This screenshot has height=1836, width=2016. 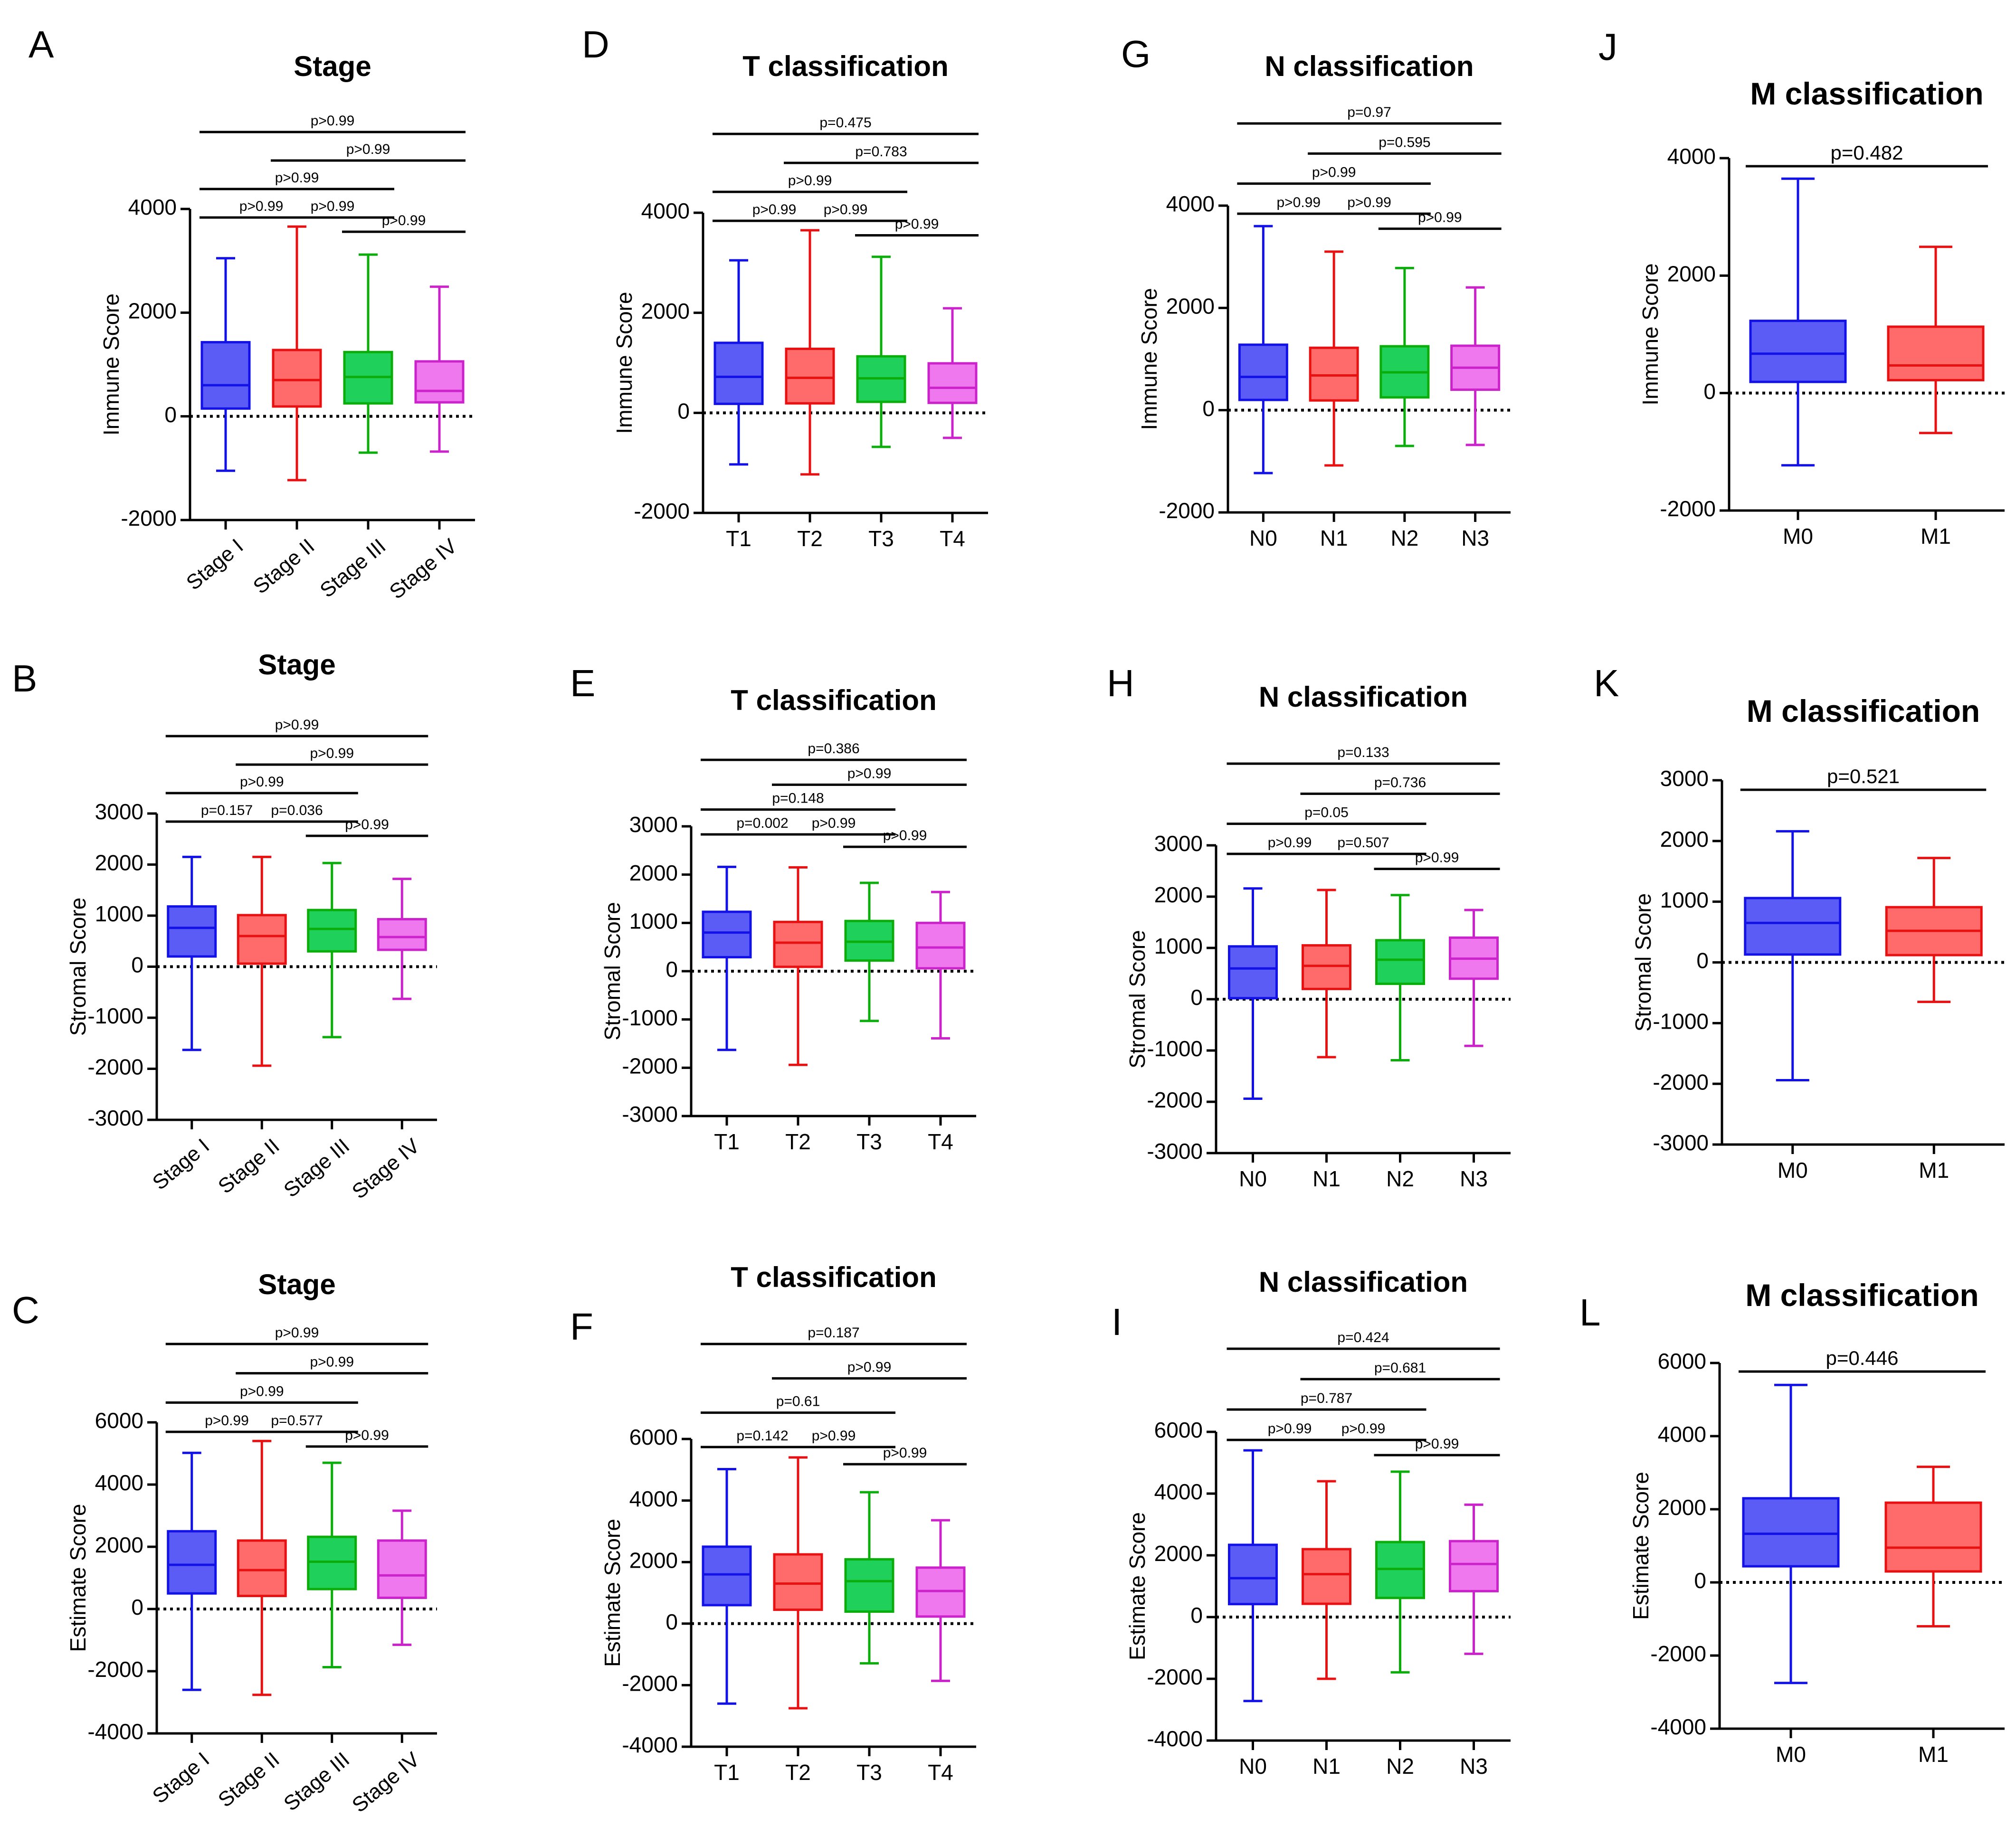 I want to click on panel-title: N classification, so click(x=1370, y=66).